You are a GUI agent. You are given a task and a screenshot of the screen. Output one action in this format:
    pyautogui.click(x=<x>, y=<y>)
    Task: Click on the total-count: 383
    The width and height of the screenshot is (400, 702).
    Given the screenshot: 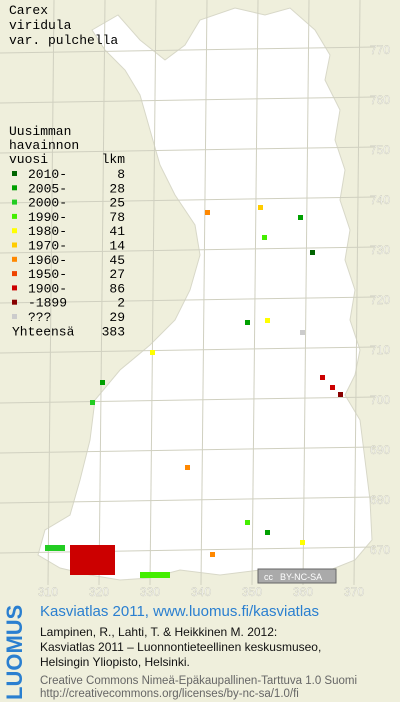 What is the action you would take?
    pyautogui.click(x=113, y=331)
    